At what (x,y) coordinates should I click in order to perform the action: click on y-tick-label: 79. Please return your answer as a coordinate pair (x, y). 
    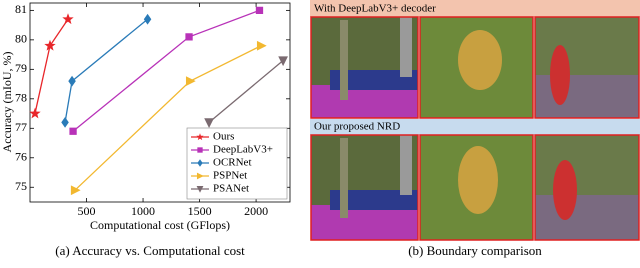
    Looking at the image, I should click on (21, 68).